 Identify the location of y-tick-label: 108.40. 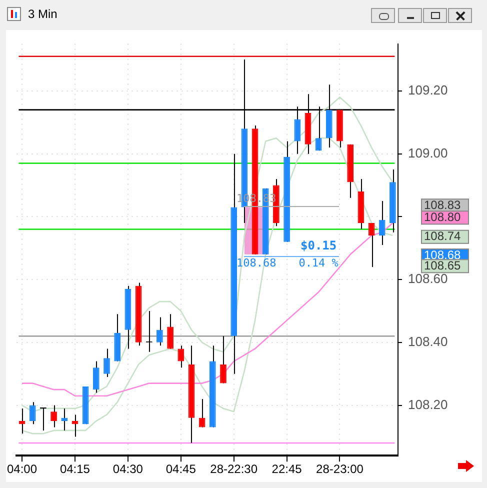
(428, 342).